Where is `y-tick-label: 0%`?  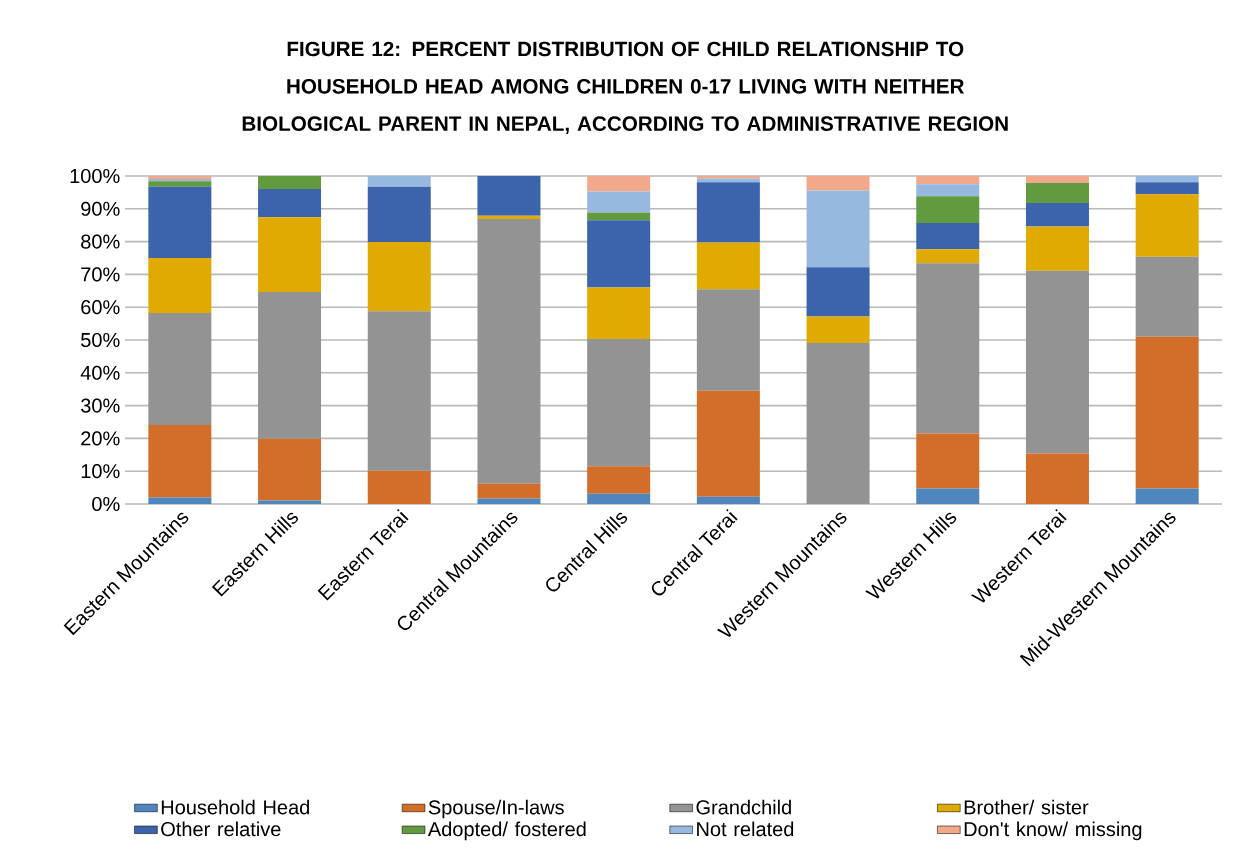 y-tick-label: 0% is located at coordinates (106, 504).